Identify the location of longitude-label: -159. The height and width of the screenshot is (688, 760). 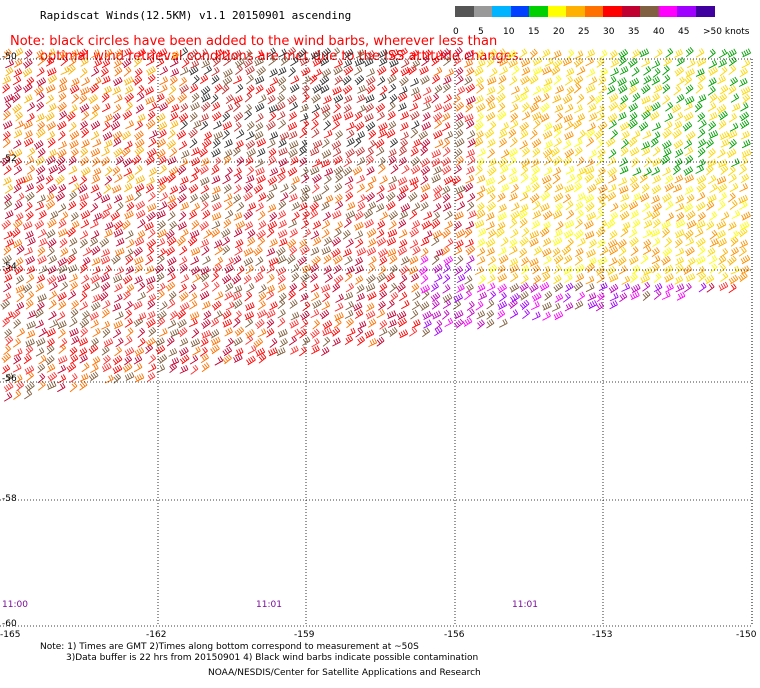
(304, 635).